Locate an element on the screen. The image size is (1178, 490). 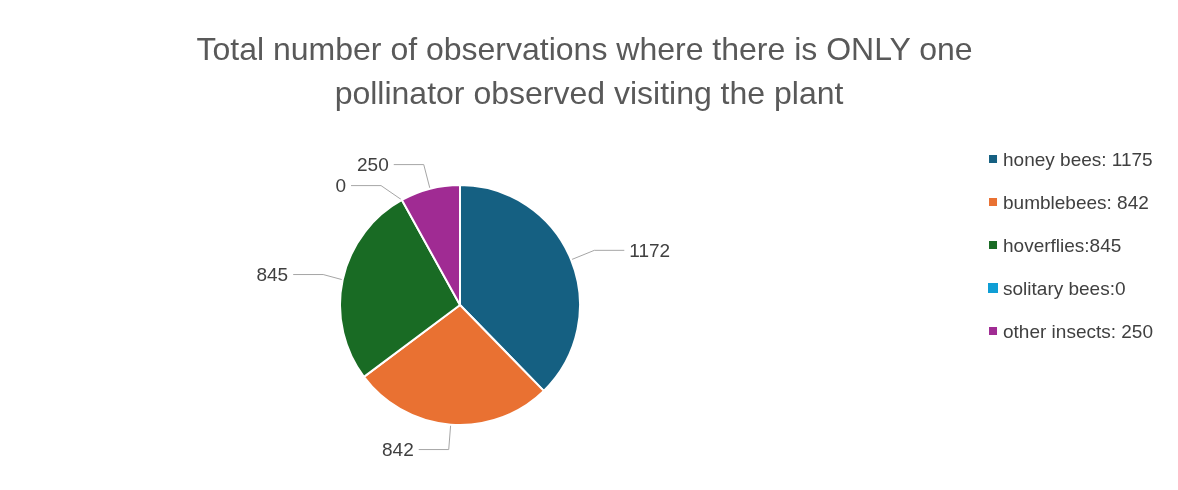
data-label: 845 is located at coordinates (272, 275).